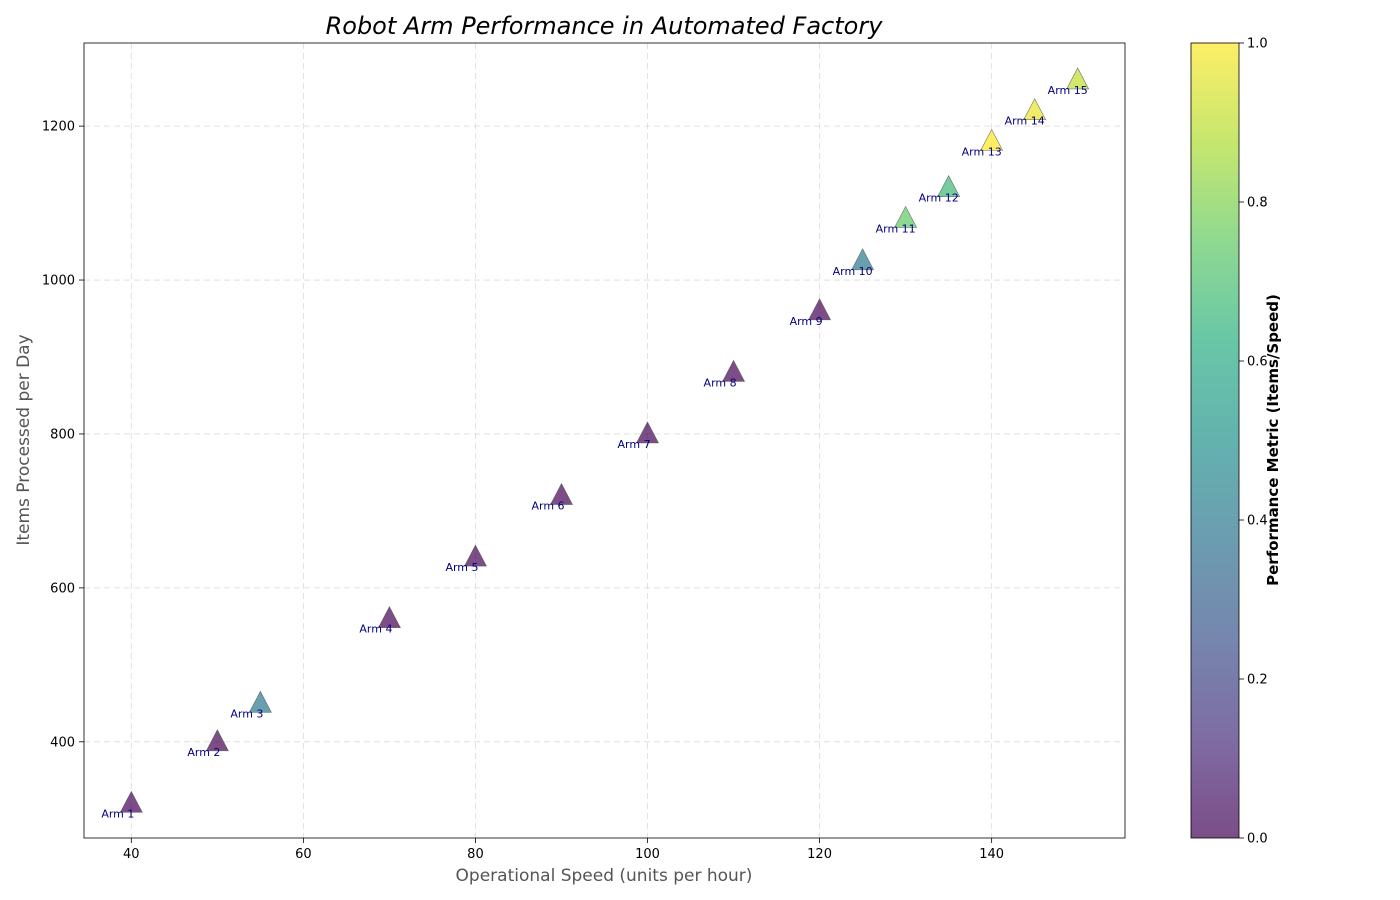 This screenshot has height=900, width=1400. What do you see at coordinates (939, 198) in the screenshot?
I see `point-label: Arm 12` at bounding box center [939, 198].